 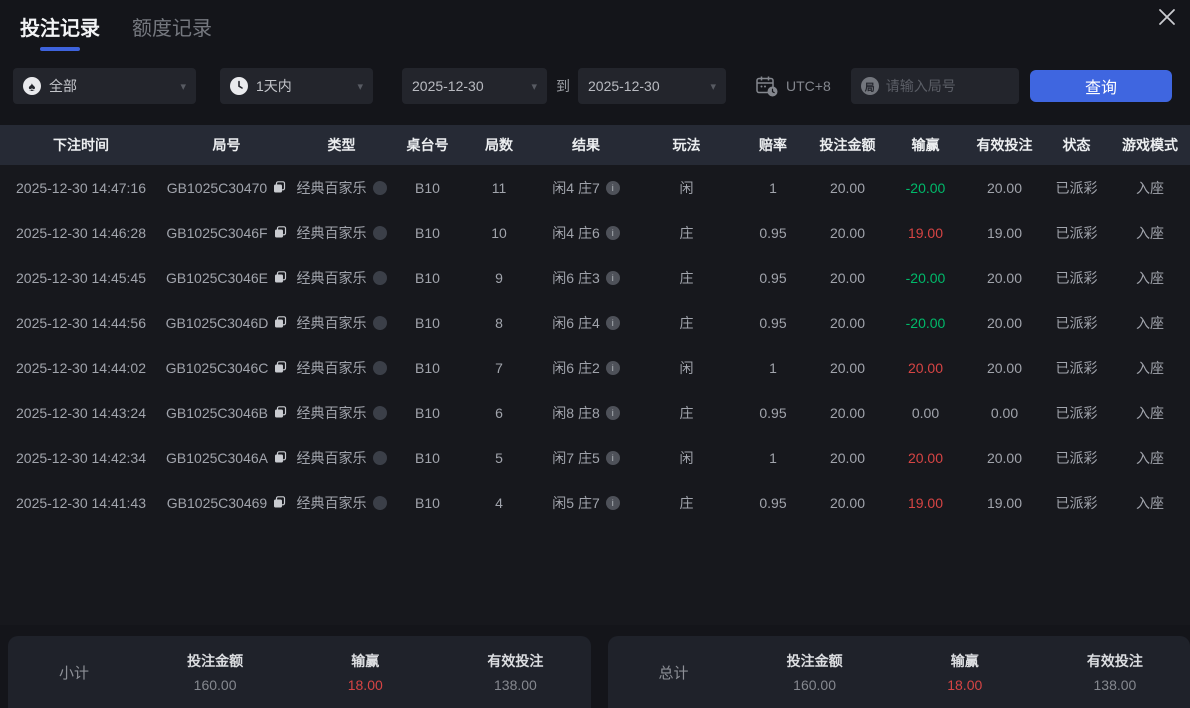 What do you see at coordinates (499, 367) in the screenshot?
I see `cell-rounds: 7` at bounding box center [499, 367].